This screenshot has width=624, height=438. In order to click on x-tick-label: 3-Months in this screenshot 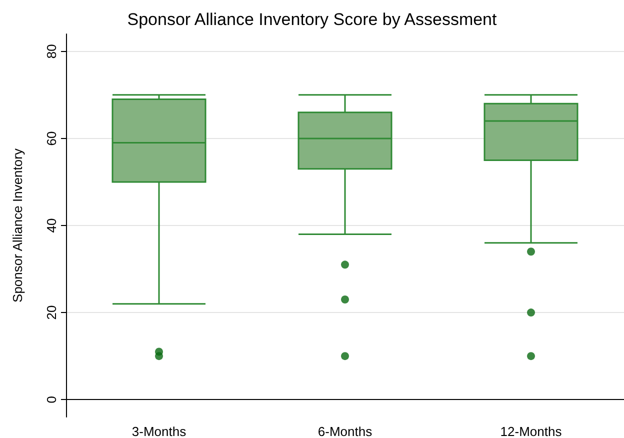, I will do `click(159, 431)`.